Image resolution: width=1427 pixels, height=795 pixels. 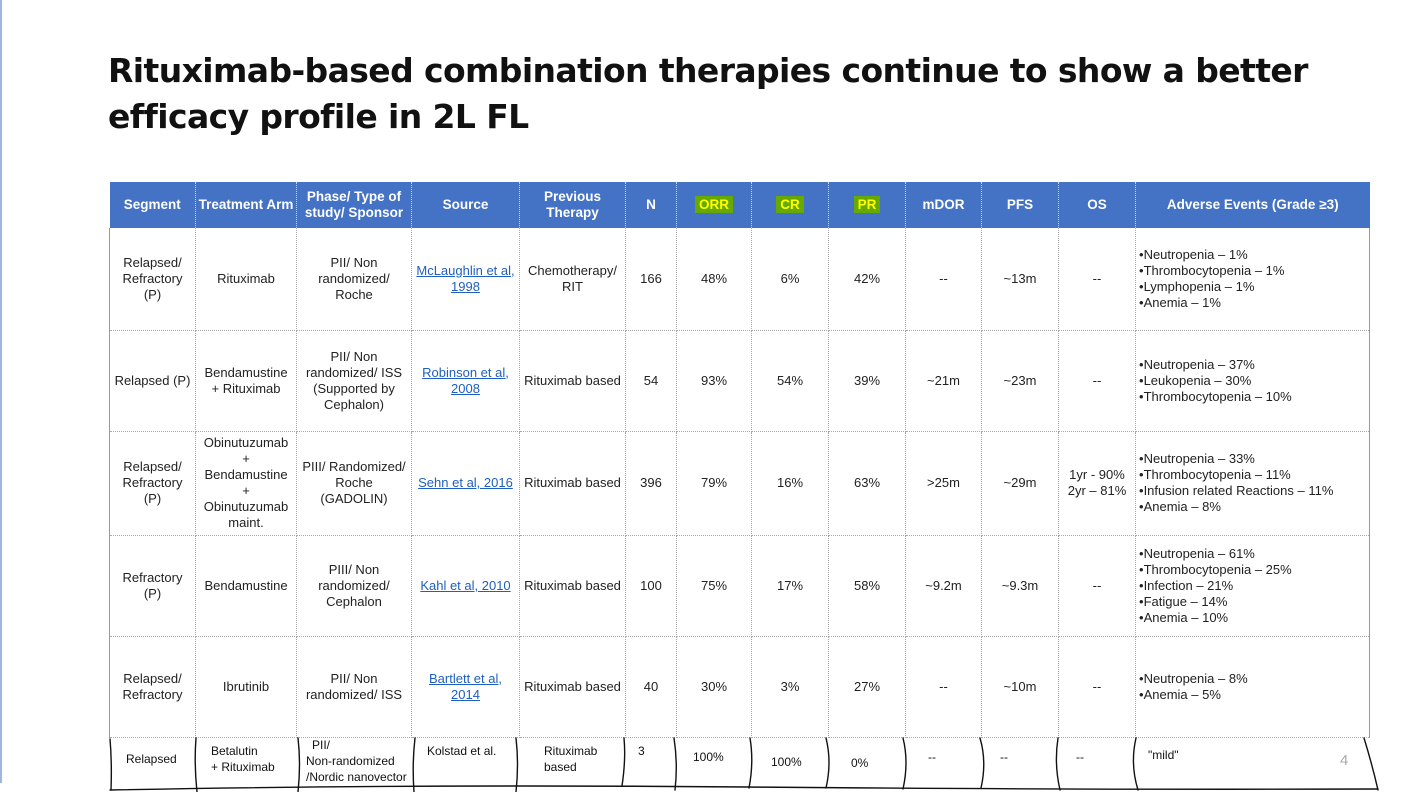 What do you see at coordinates (354, 687) in the screenshot?
I see `cell-phase: PII/ Non randomized/ ISS` at bounding box center [354, 687].